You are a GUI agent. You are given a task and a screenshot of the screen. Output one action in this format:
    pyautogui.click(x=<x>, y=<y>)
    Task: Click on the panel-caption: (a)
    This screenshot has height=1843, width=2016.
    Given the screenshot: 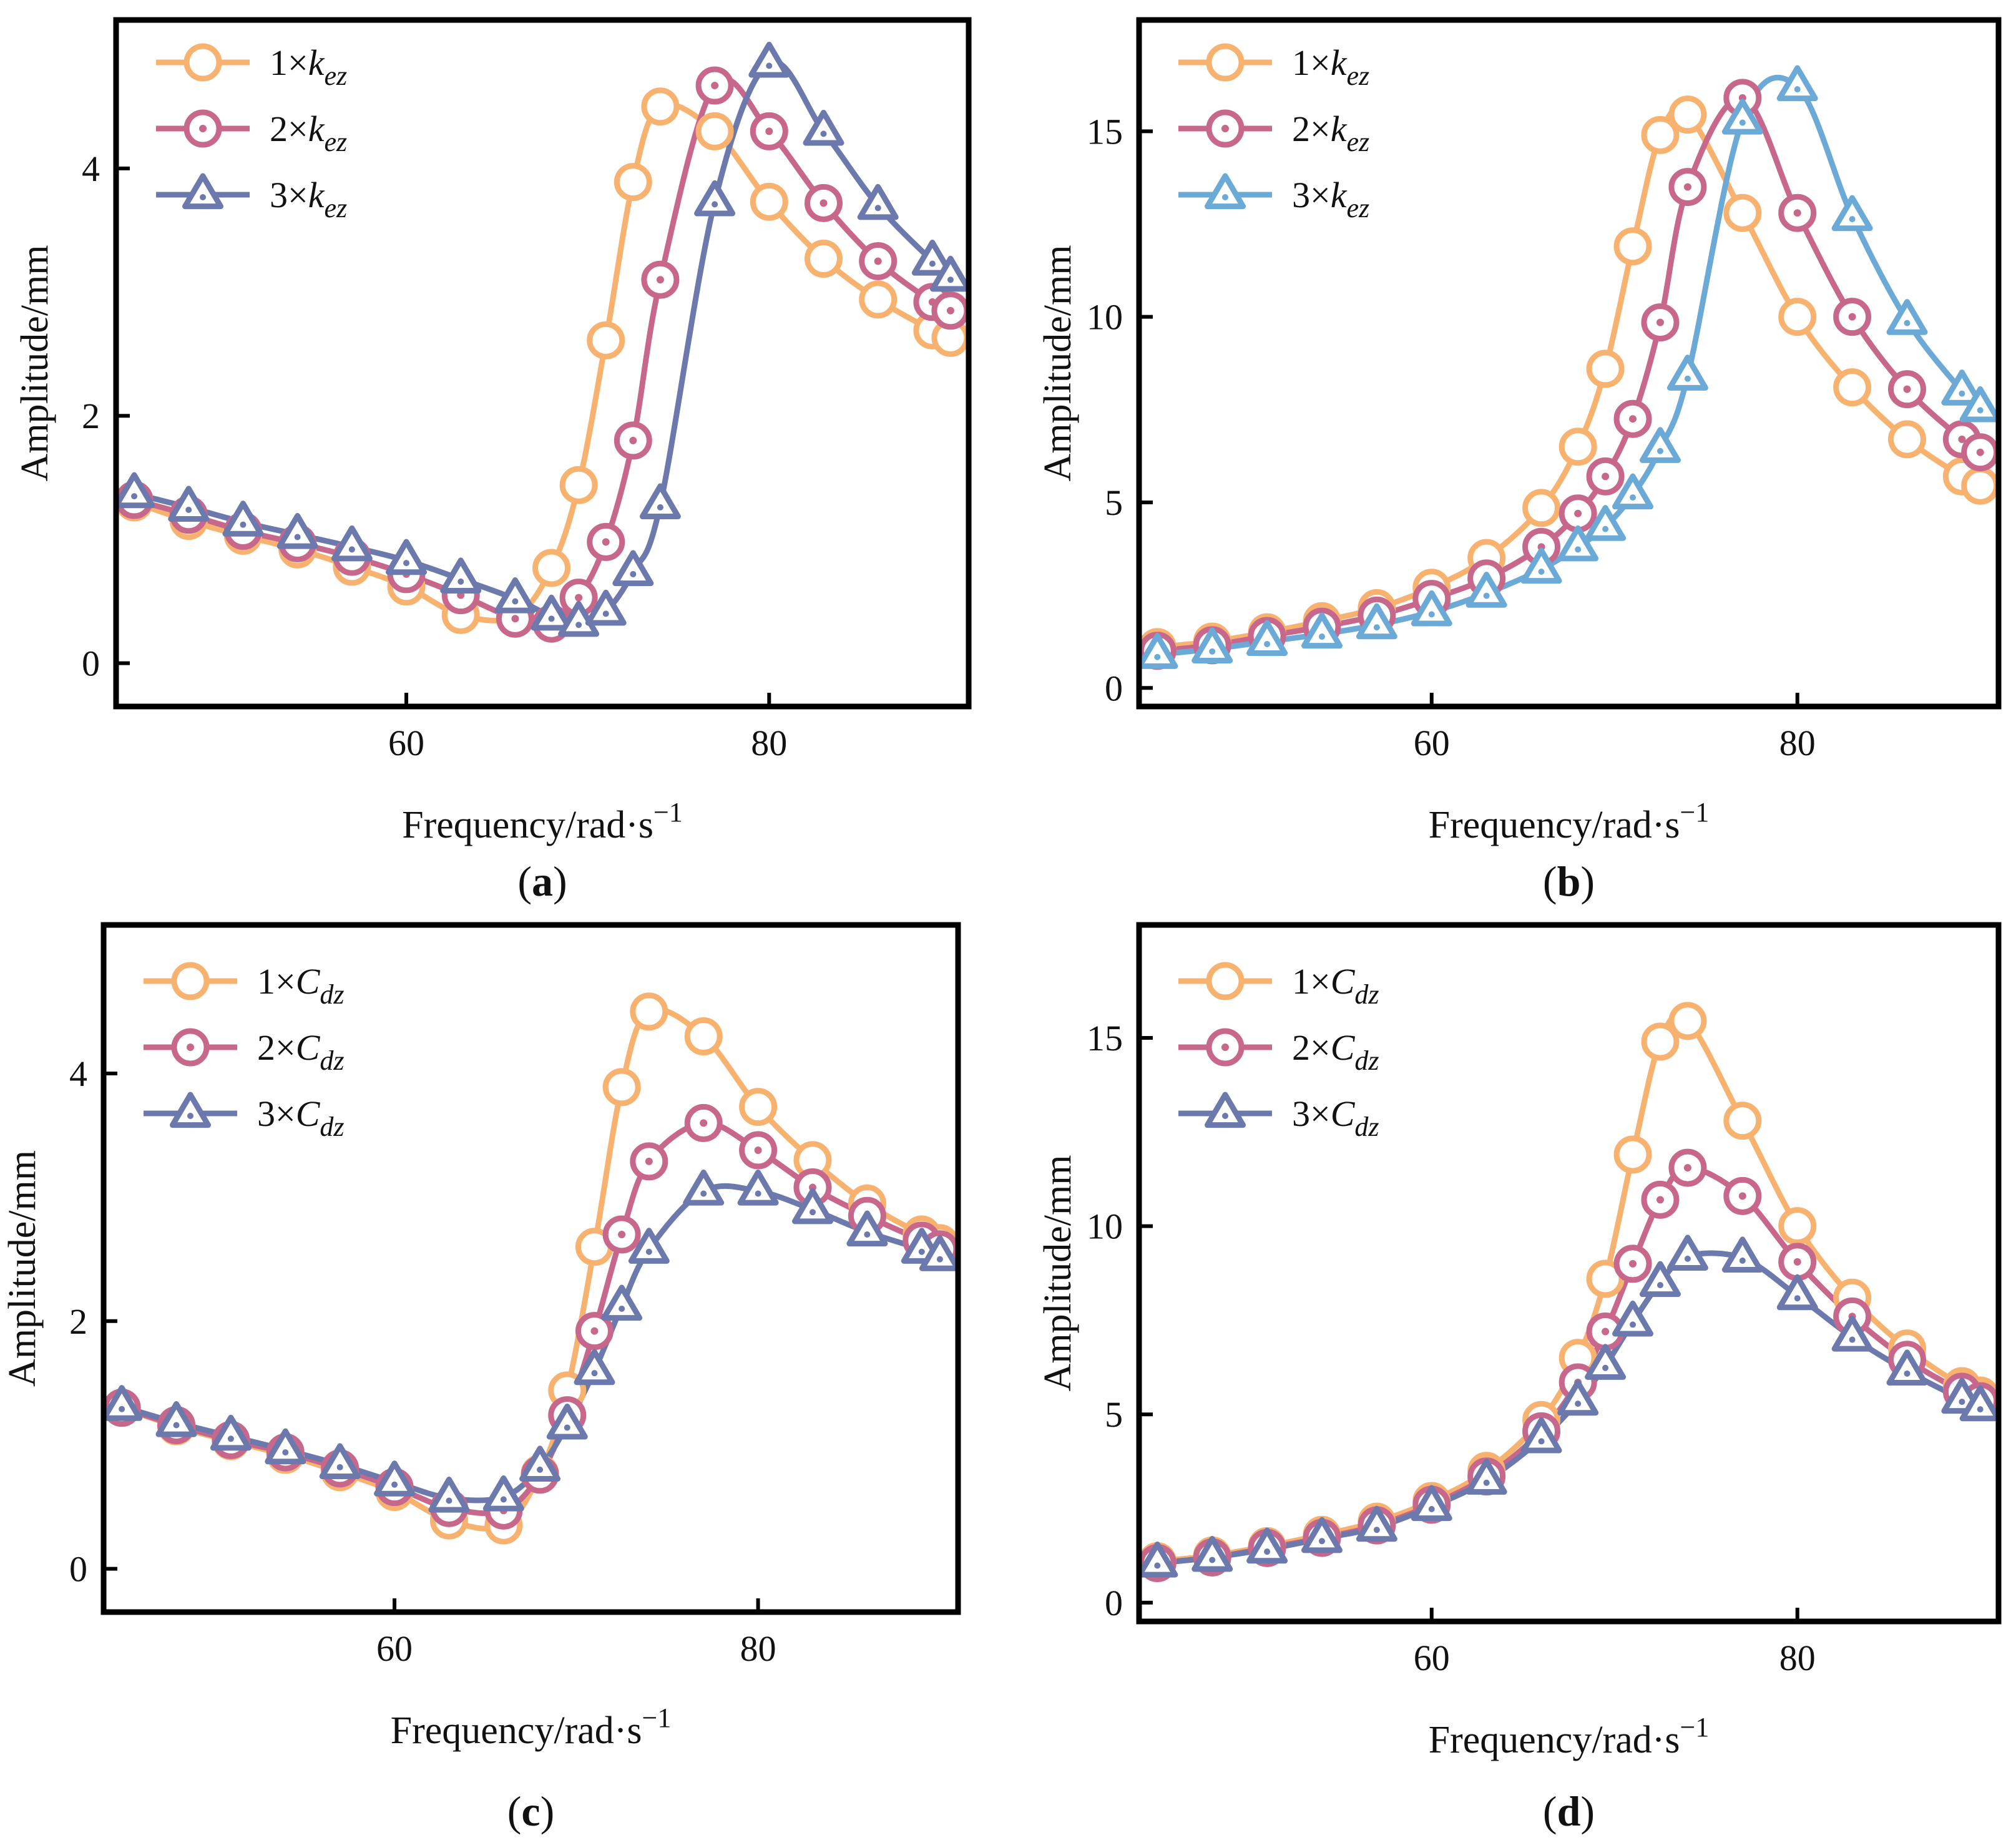 What is the action you would take?
    pyautogui.click(x=542, y=881)
    